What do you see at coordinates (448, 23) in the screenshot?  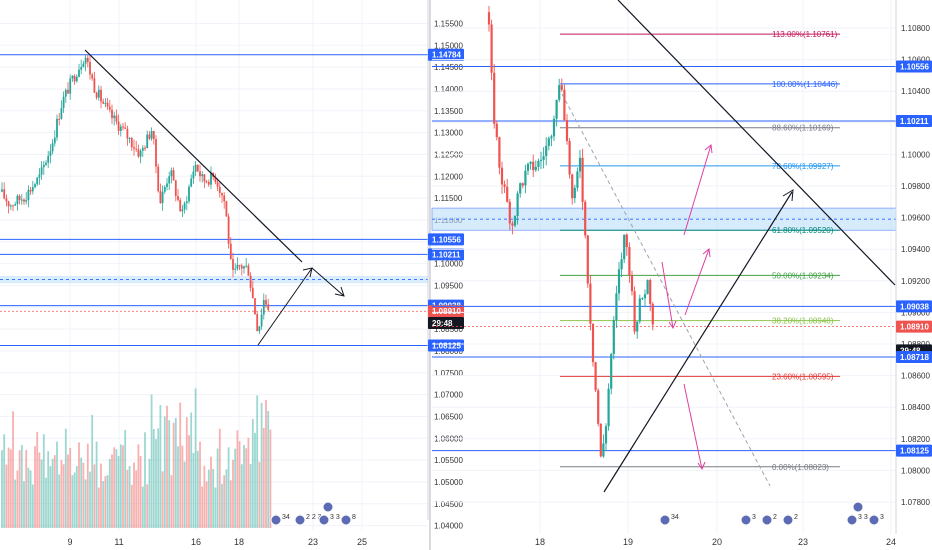 I see `left-y-tick: 1.15500` at bounding box center [448, 23].